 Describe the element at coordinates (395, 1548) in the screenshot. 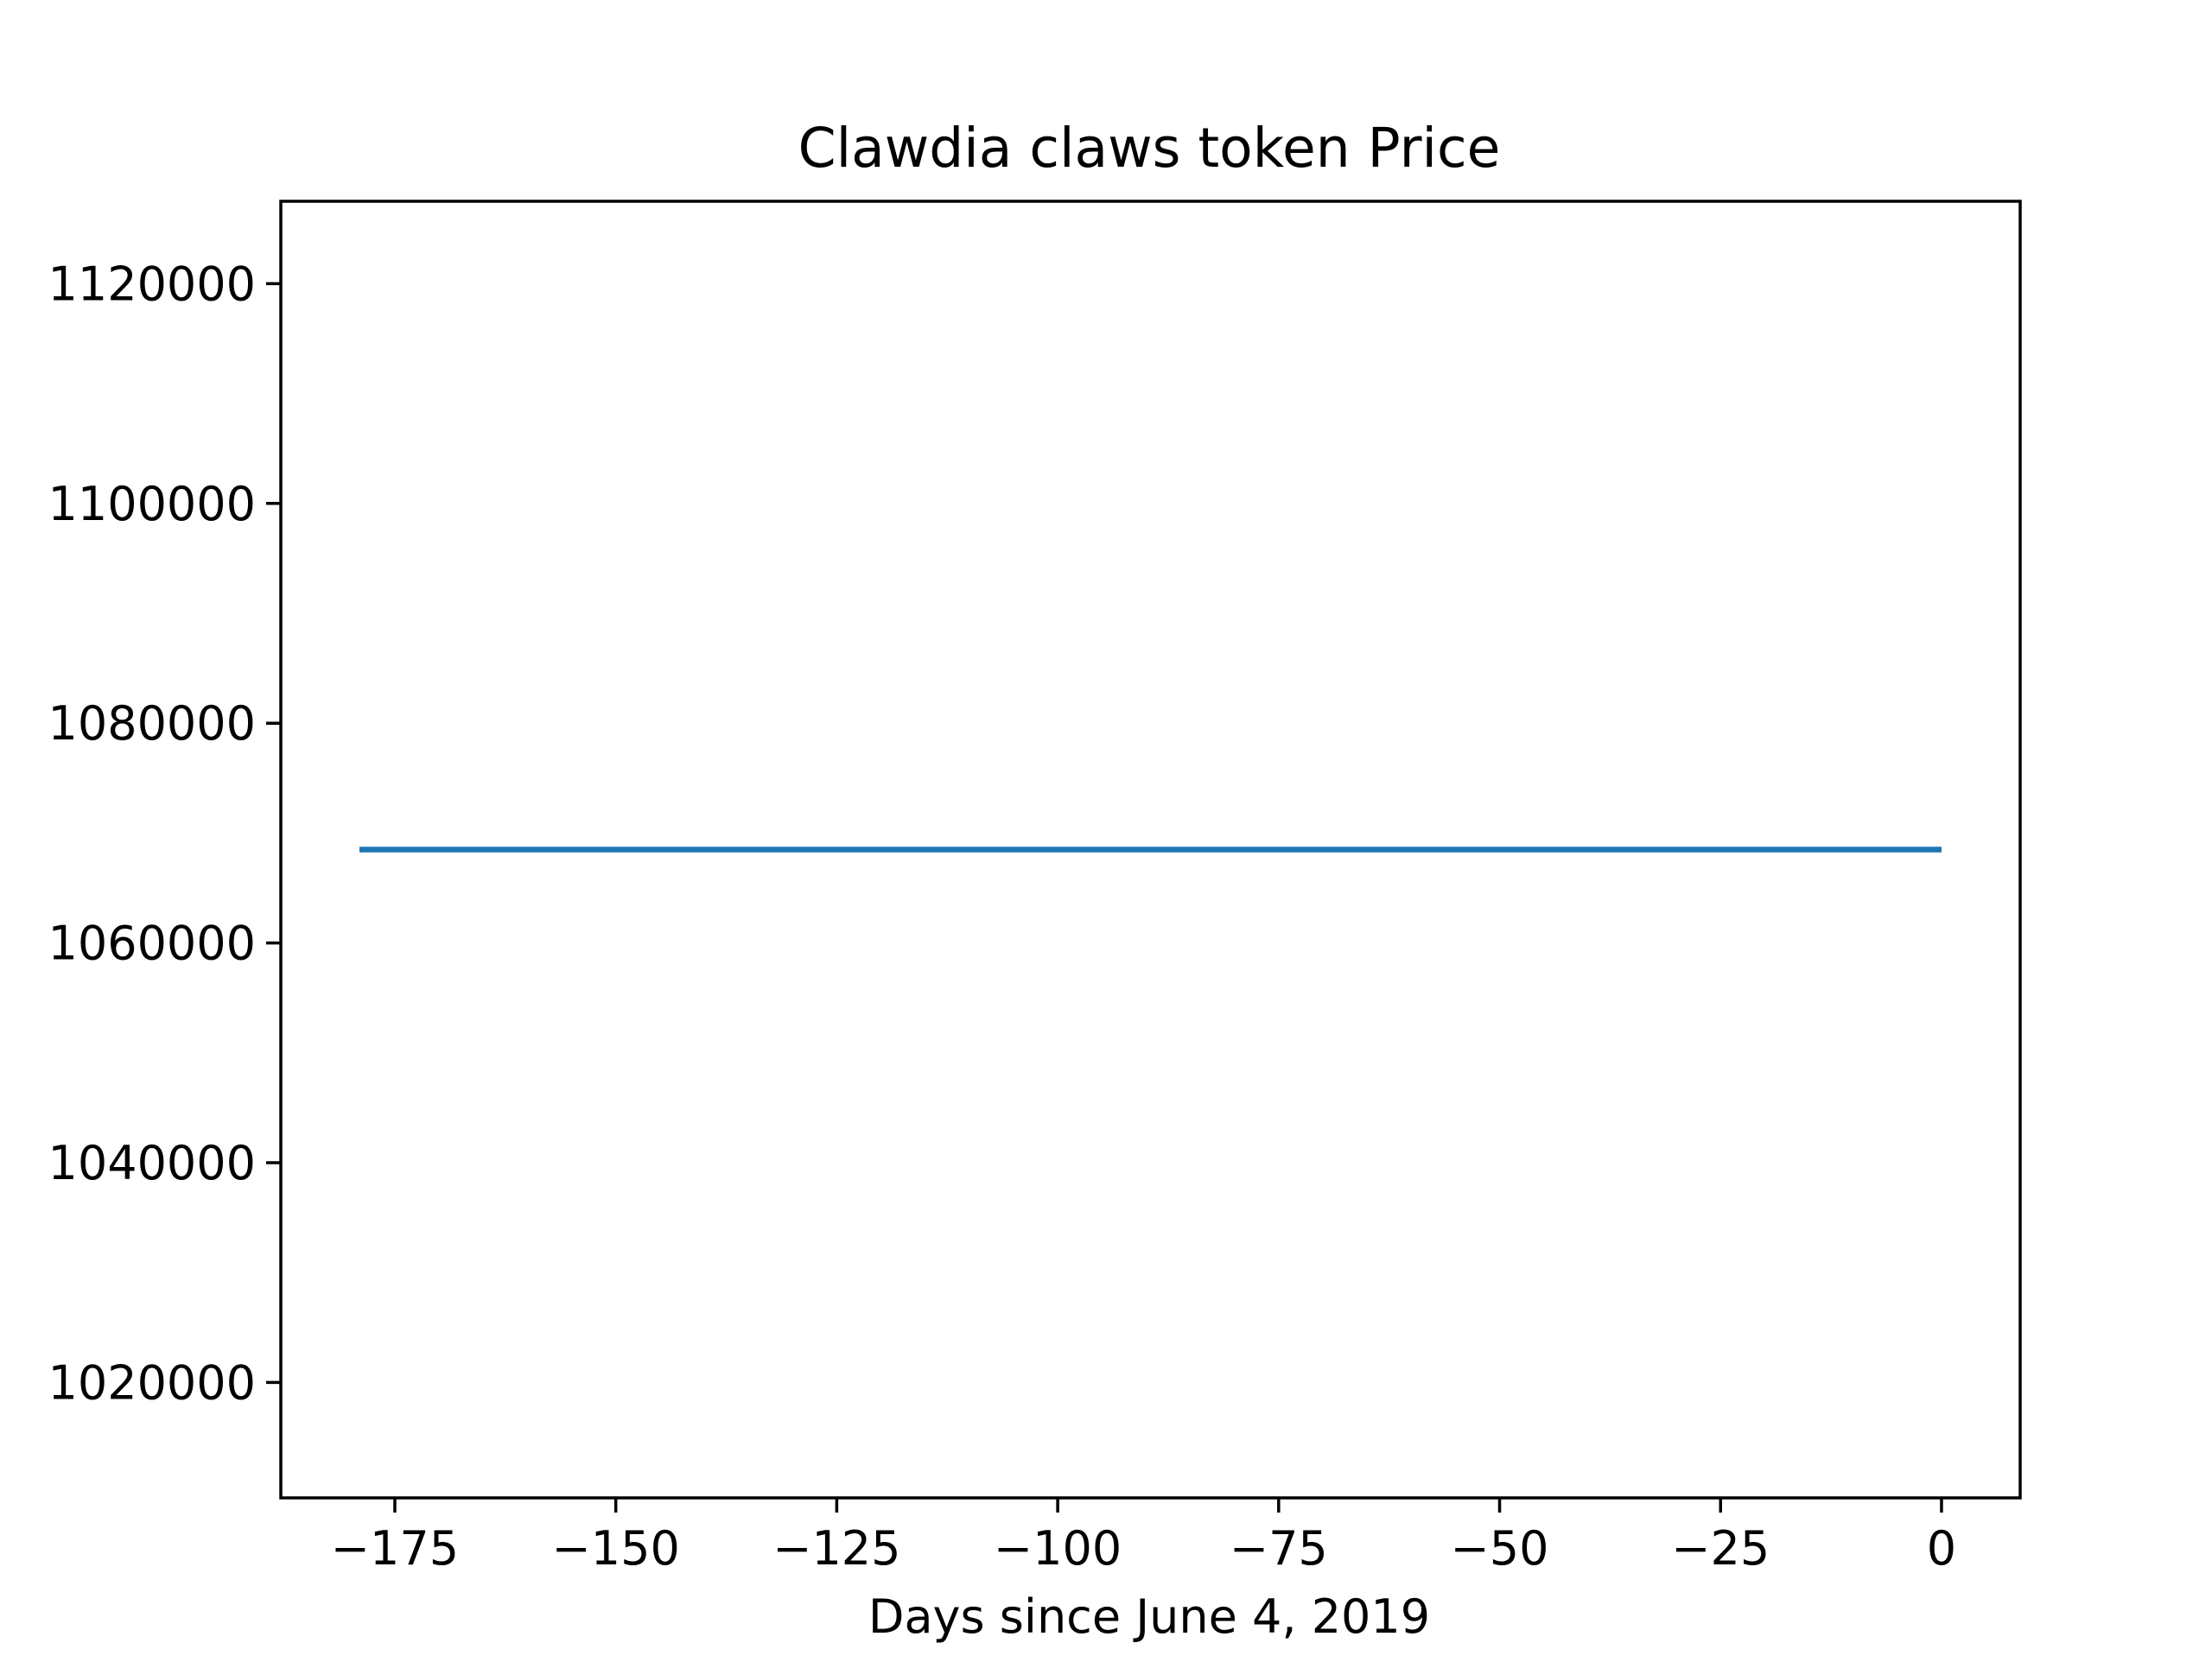

I see `x-tick-label: −175` at that location.